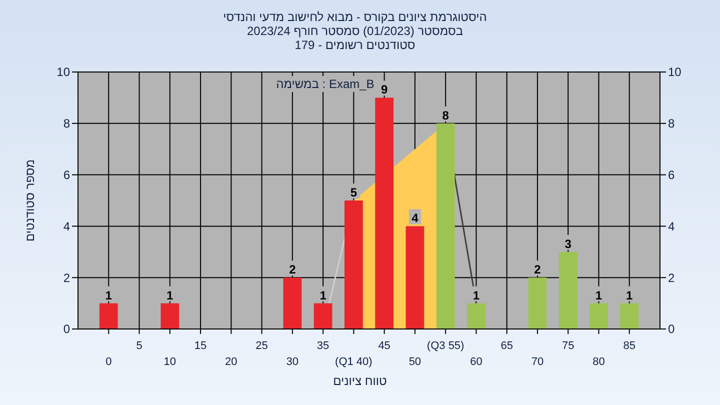 This screenshot has height=405, width=720. What do you see at coordinates (671, 175) in the screenshot?
I see `y2-tick-label: 6` at bounding box center [671, 175].